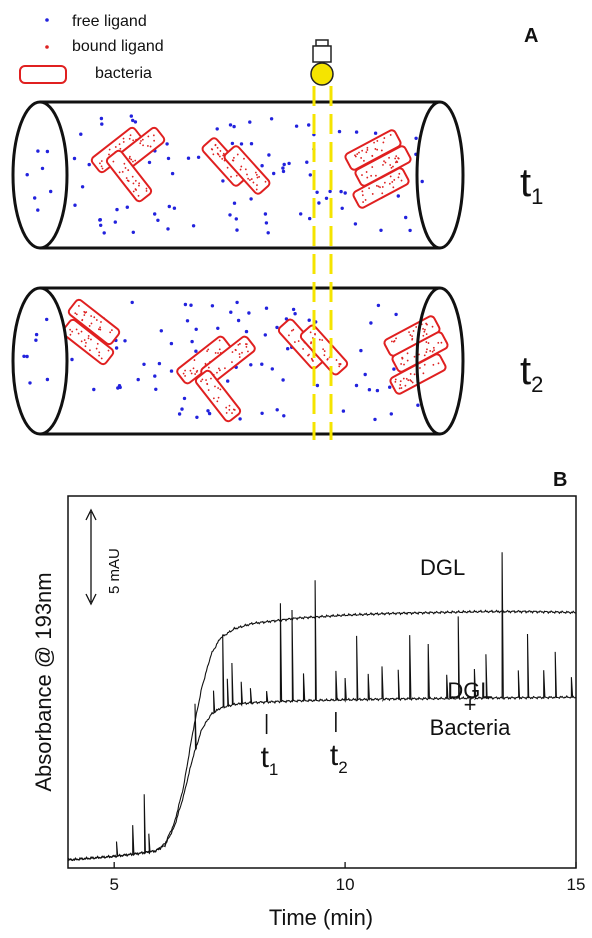 The width and height of the screenshot is (592, 938). What do you see at coordinates (47, 20) in the screenshot?
I see `free-ligand-icon` at bounding box center [47, 20].